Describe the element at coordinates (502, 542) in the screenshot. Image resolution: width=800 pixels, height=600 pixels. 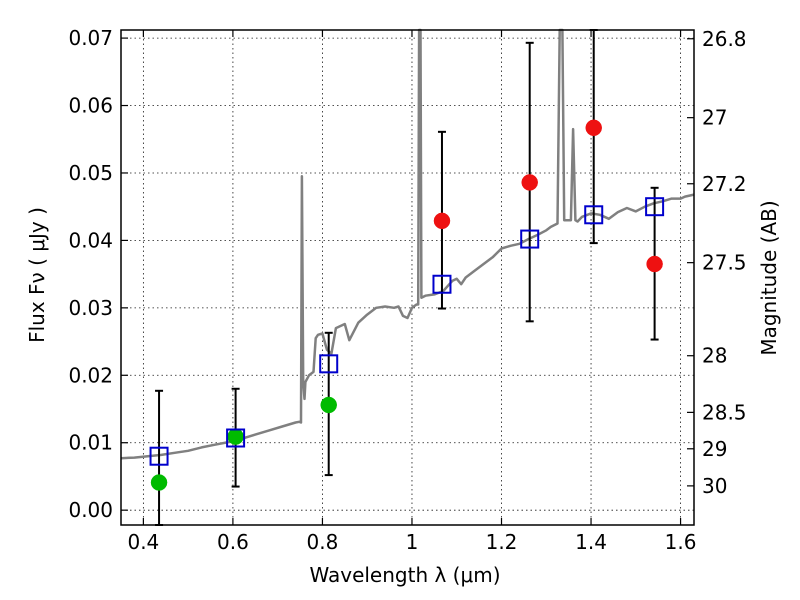
I see `x-tick-label: 1.2` at that location.